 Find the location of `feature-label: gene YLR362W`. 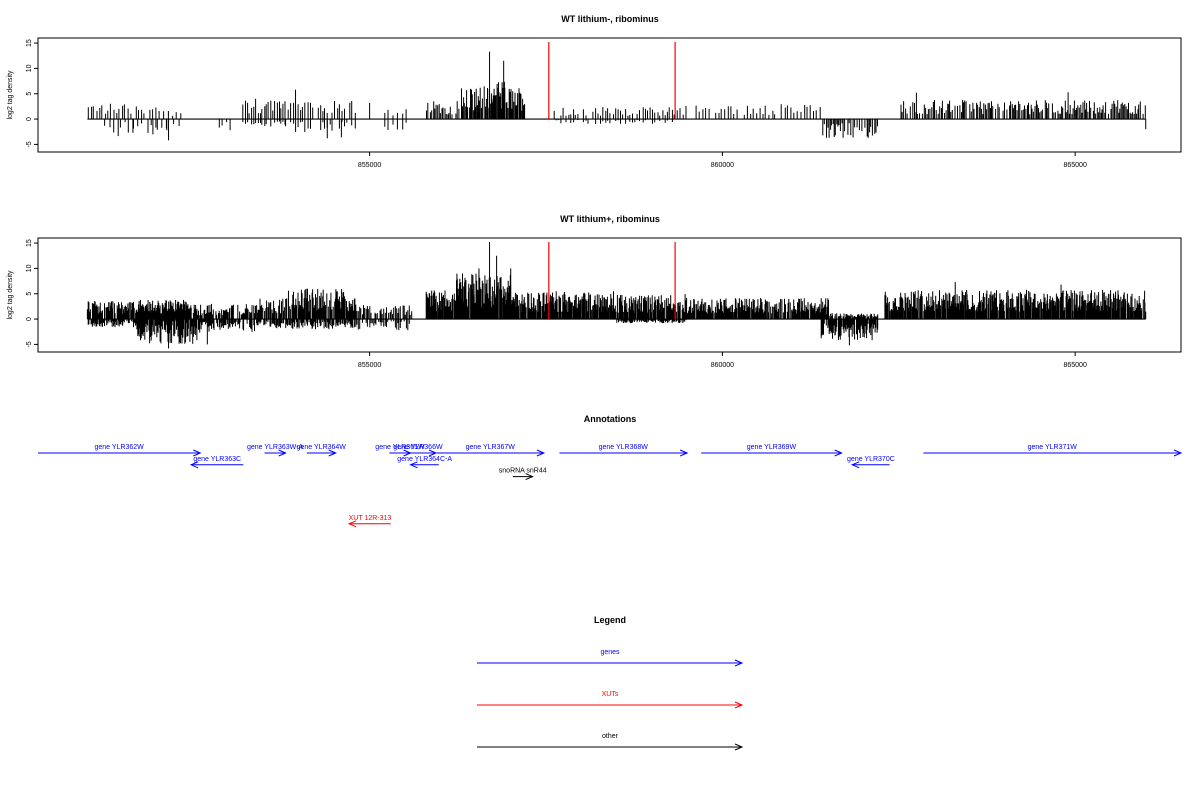

feature-label: gene YLR362W is located at coordinates (119, 447).